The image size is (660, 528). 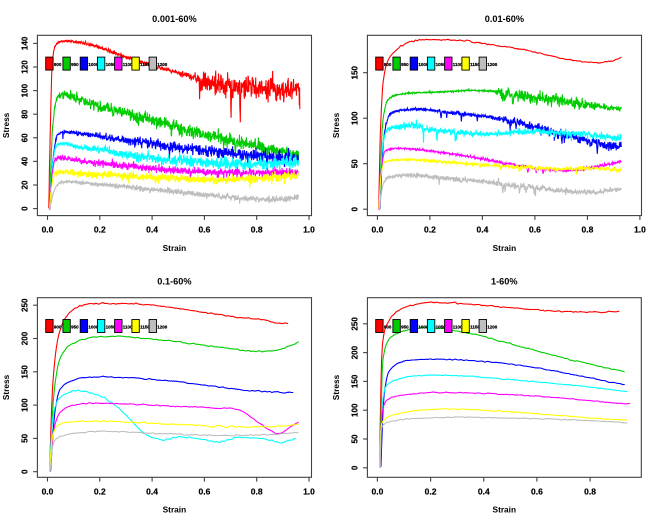 I want to click on svg-text: 0.001-60%, so click(x=174, y=19).